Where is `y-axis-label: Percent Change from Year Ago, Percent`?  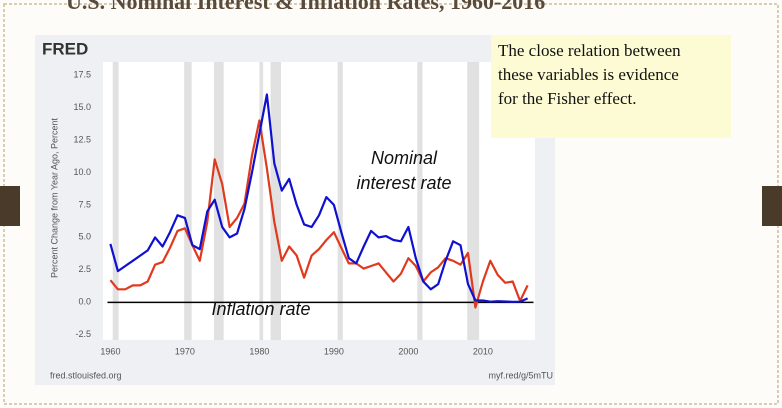
y-axis-label: Percent Change from Year Ago, Percent is located at coordinates (54, 197).